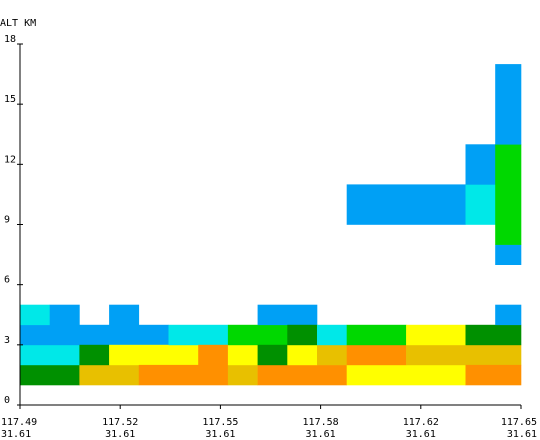 The image size is (540, 440). Describe the element at coordinates (7, 400) in the screenshot. I see `y-tick-label: 0` at that location.